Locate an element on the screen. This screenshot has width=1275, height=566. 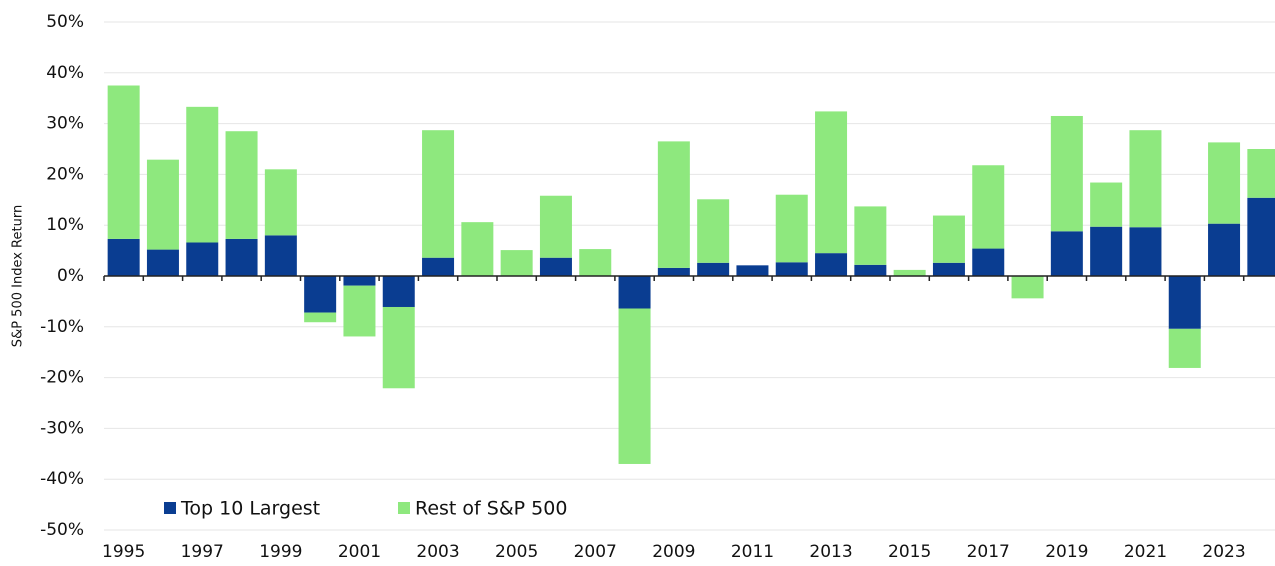
x-tick-label: 2019 is located at coordinates (1066, 552).